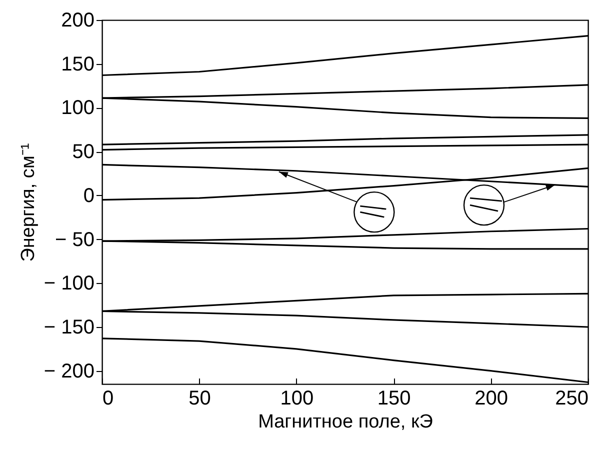  Describe the element at coordinates (345, 422) in the screenshot. I see `x-axis-title: Магнитное поле, кЭ` at that location.